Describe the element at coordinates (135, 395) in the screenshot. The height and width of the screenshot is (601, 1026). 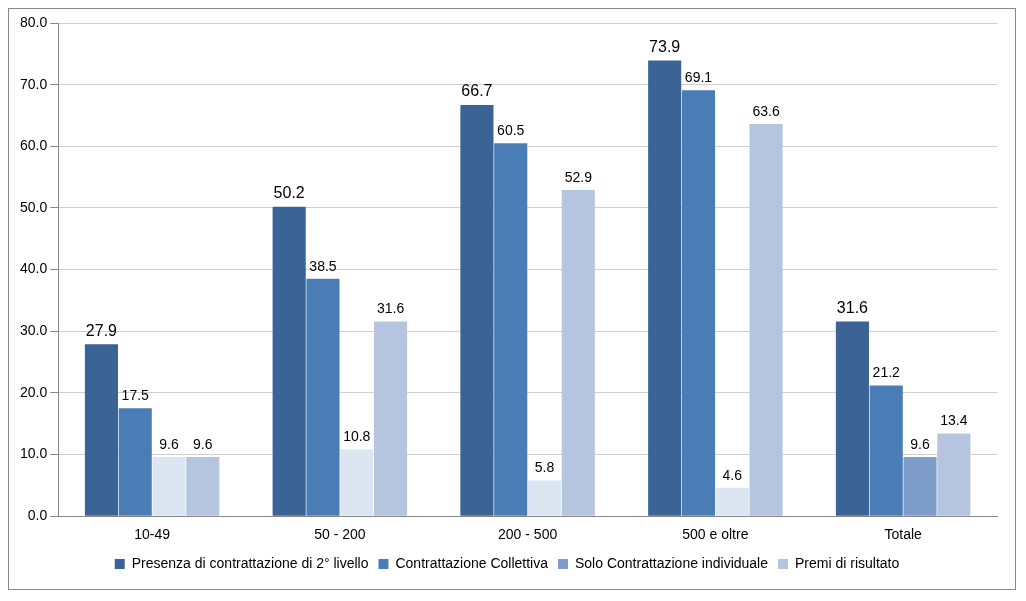
I see `data-label: 17.5` at that location.